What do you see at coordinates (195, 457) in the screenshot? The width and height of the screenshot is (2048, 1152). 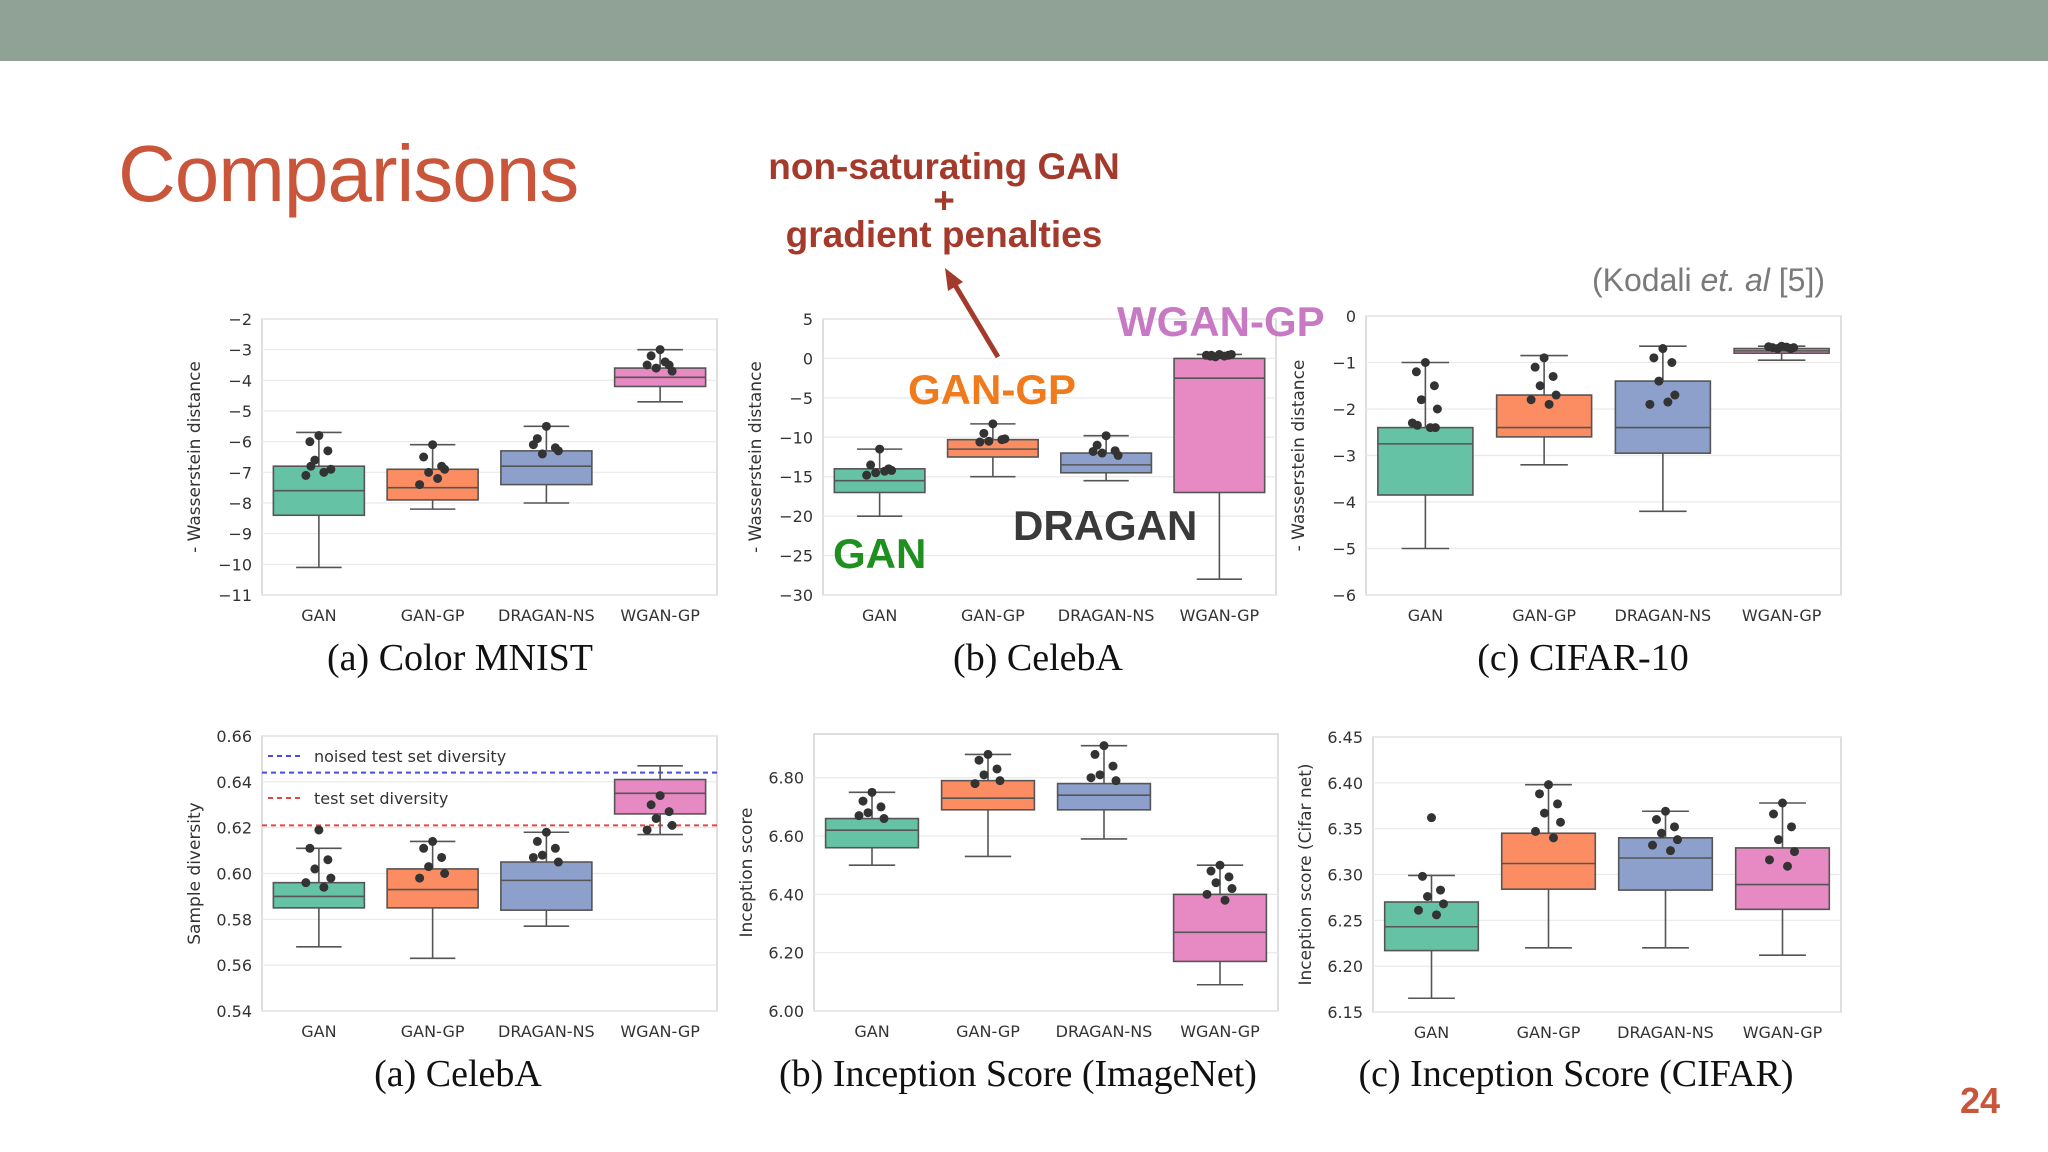 I see `chart-0-ylabel: - Wasserstein distance` at bounding box center [195, 457].